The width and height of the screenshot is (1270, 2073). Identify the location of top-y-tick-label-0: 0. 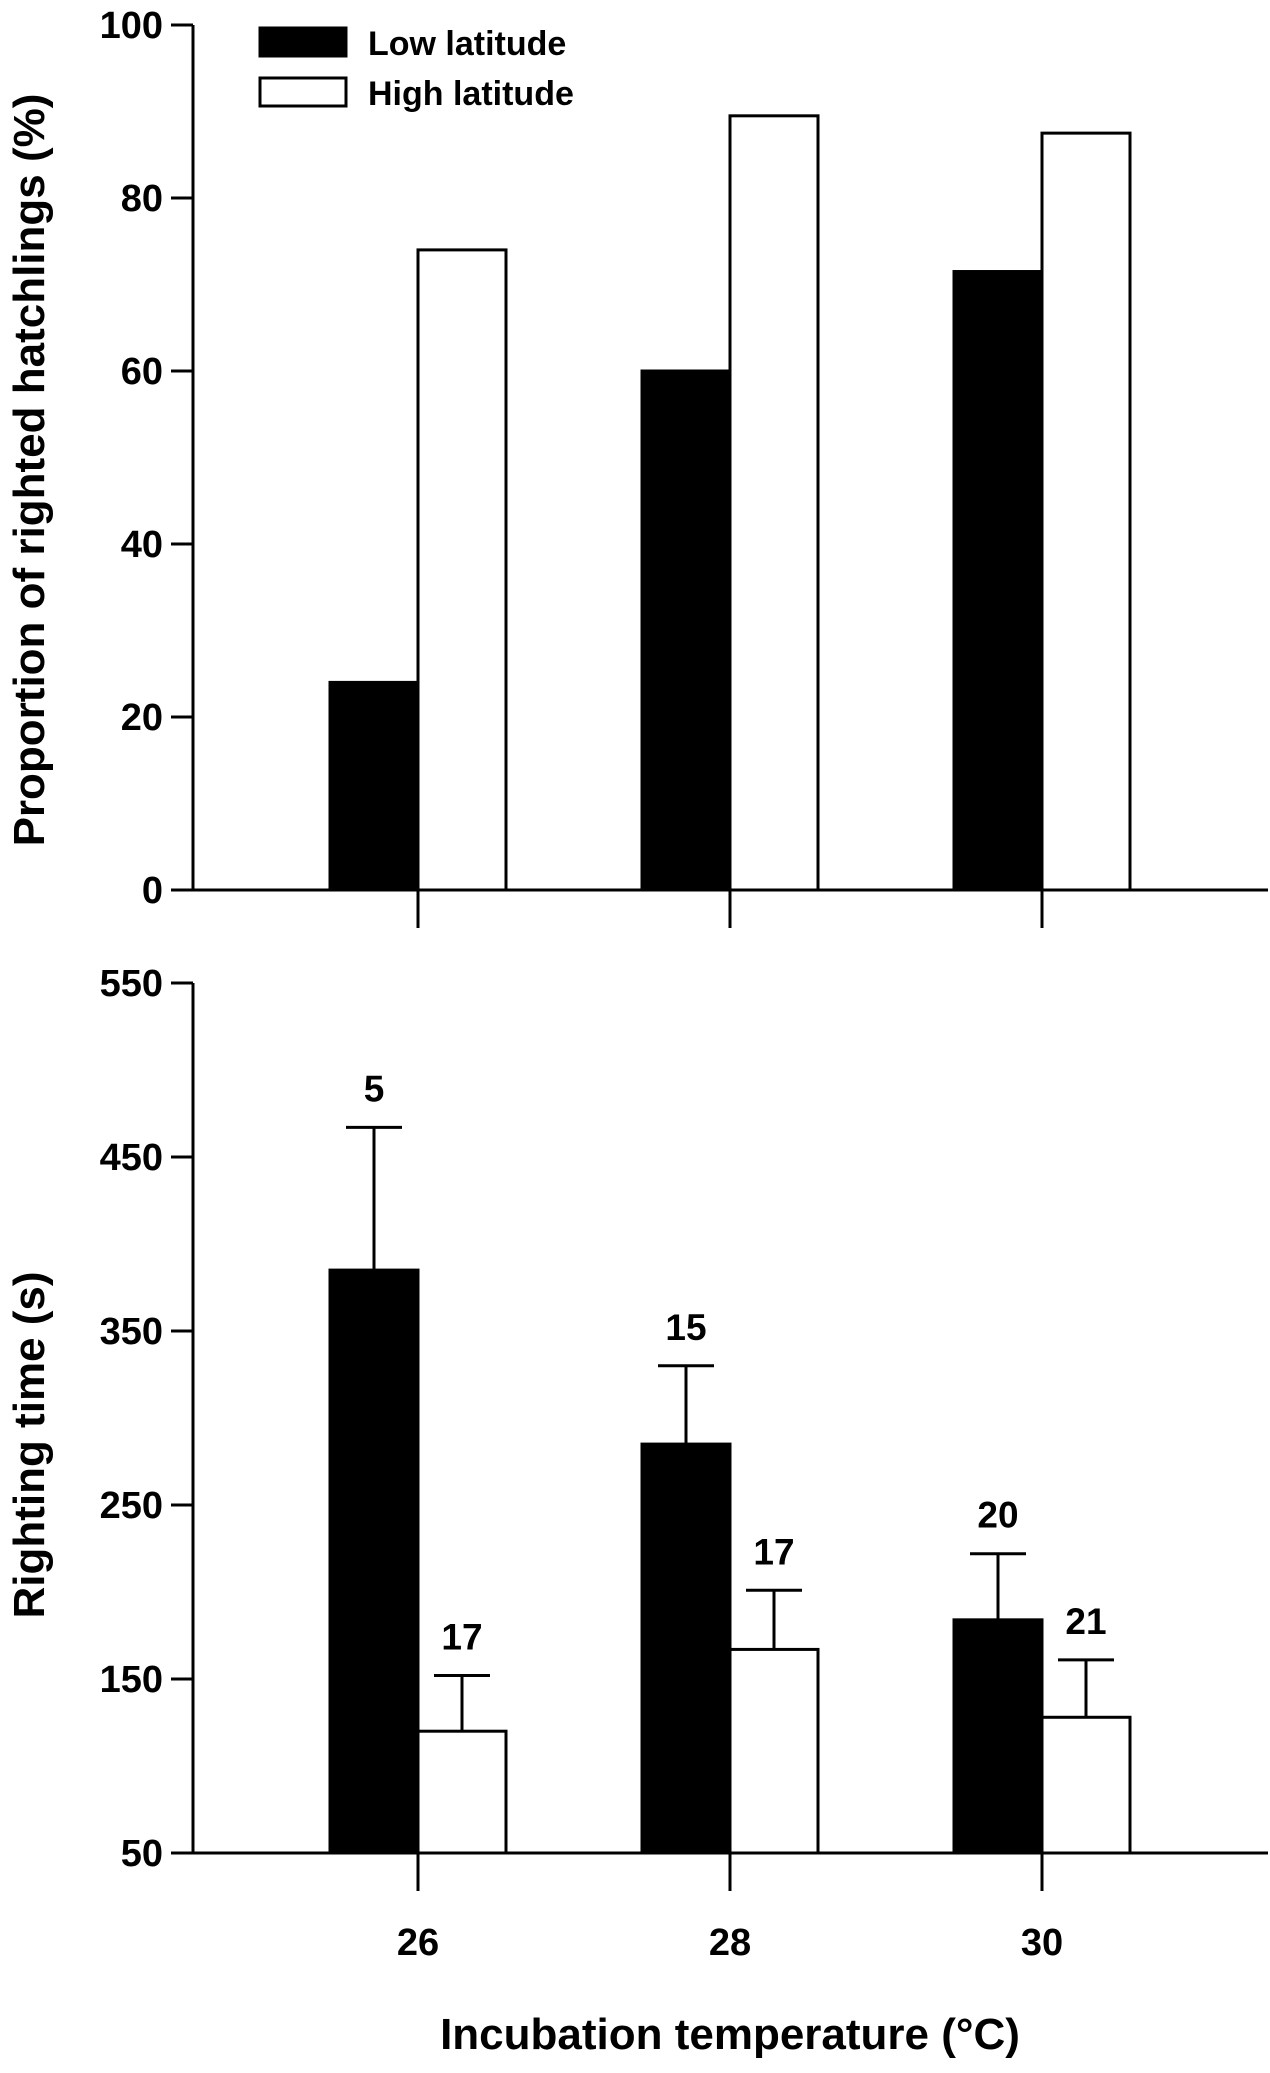
(152, 891).